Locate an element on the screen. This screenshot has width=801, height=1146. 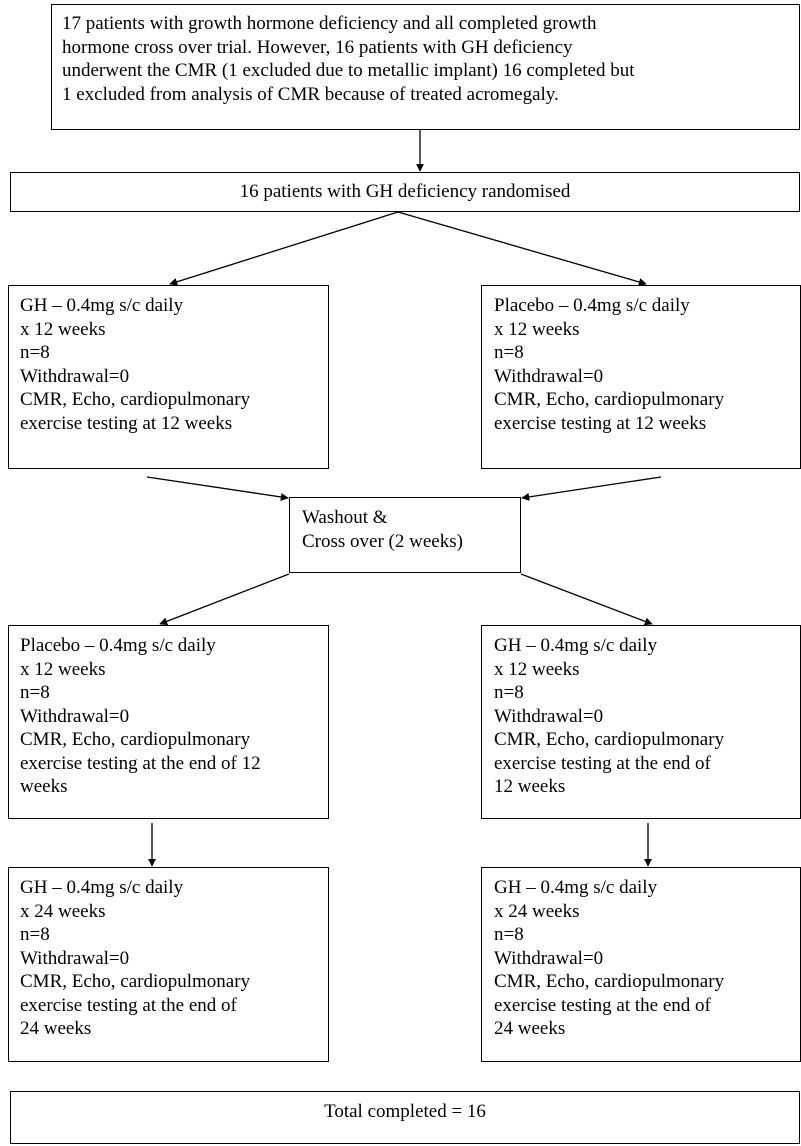
arrow-randomised-to-gh is located at coordinates (284, 248).